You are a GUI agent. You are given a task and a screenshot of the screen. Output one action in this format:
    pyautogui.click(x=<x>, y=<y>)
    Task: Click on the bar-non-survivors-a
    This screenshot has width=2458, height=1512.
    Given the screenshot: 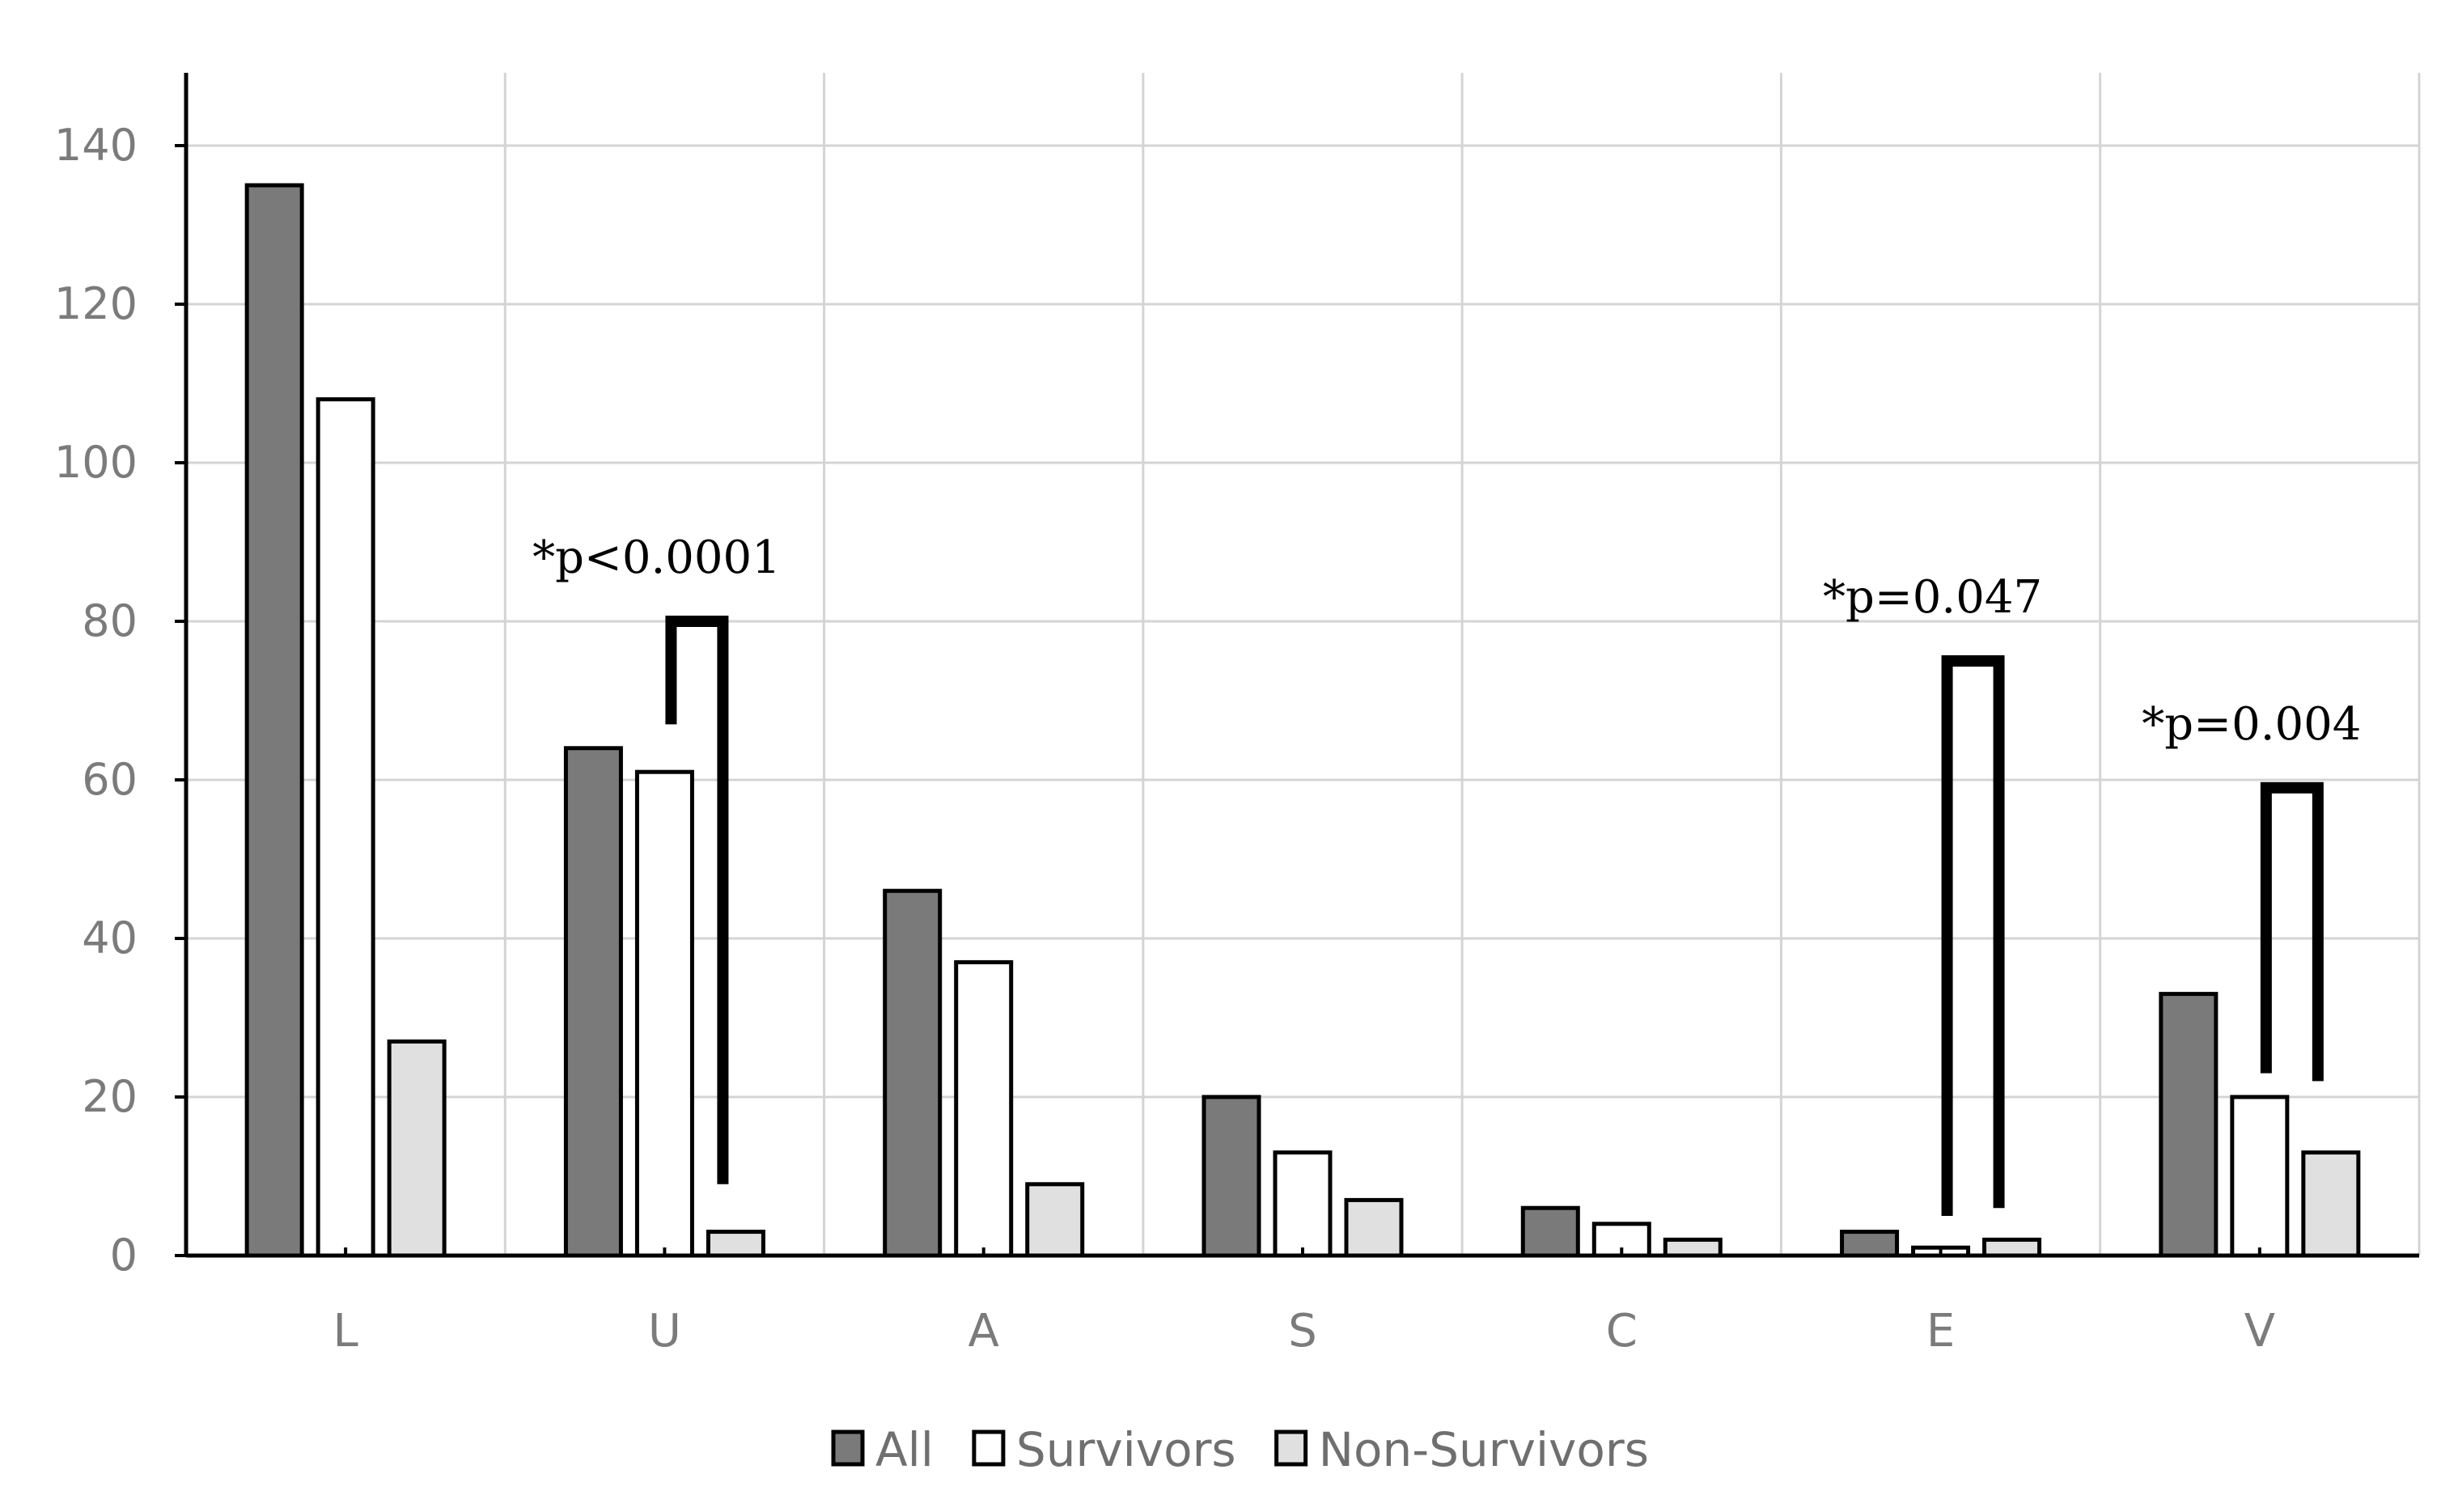 What is the action you would take?
    pyautogui.click(x=1055, y=1220)
    